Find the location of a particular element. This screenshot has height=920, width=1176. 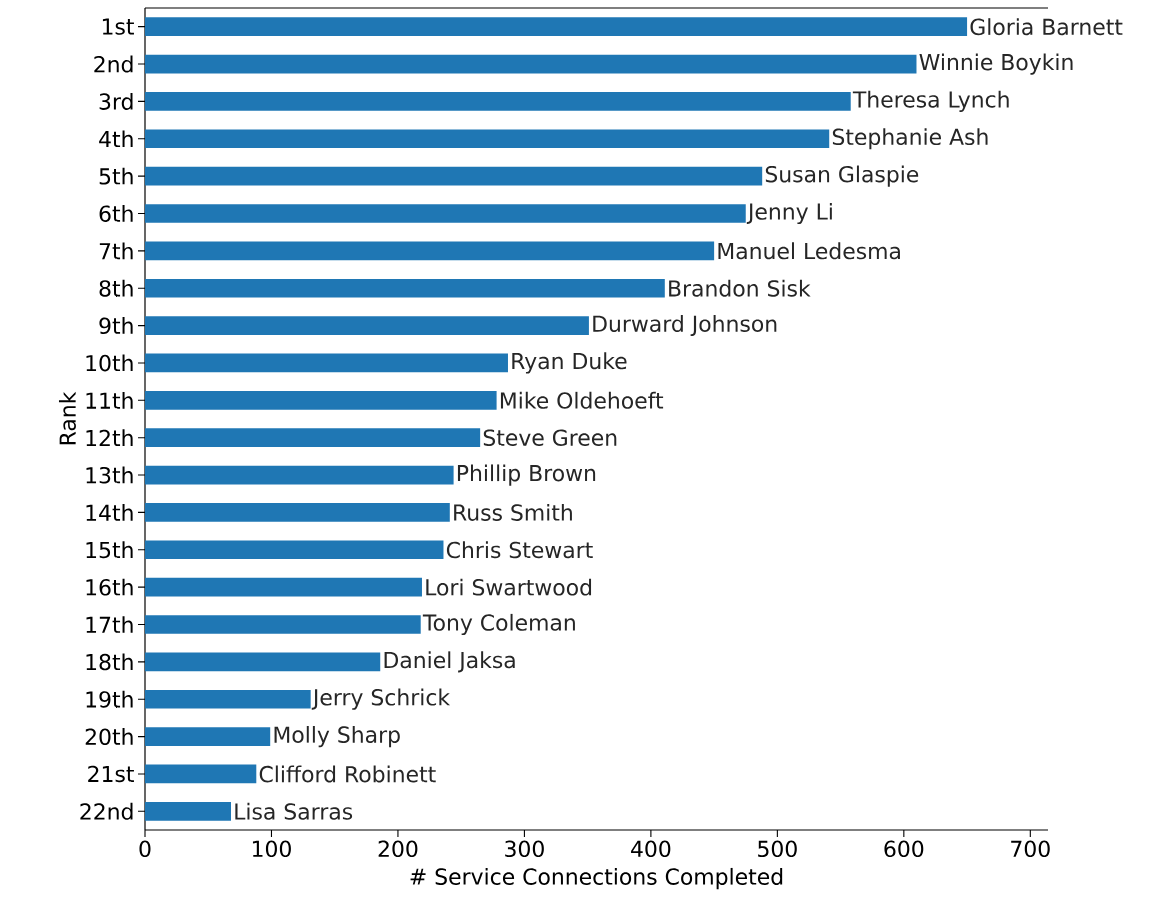

annotation: Manuel Ledesma is located at coordinates (809, 251).